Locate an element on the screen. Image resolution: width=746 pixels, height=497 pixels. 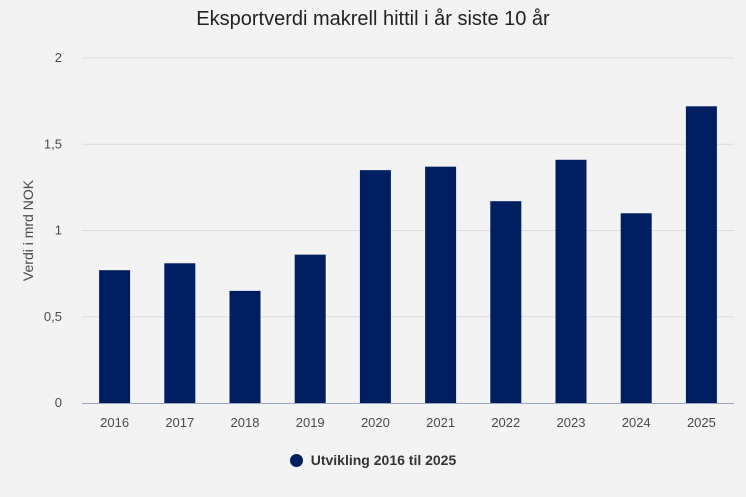
y-axis-label: Verdi i mrd NOK is located at coordinates (28, 230).